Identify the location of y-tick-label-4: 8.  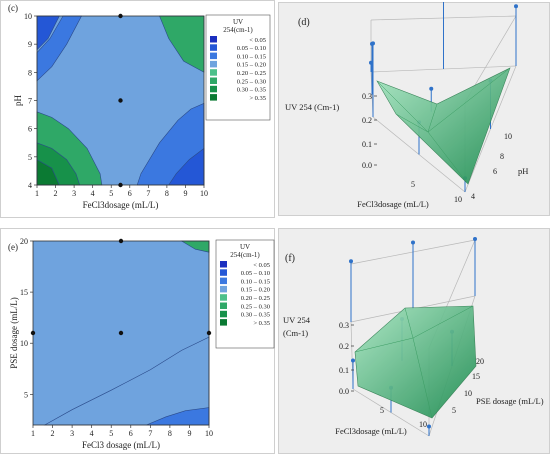
(30, 72).